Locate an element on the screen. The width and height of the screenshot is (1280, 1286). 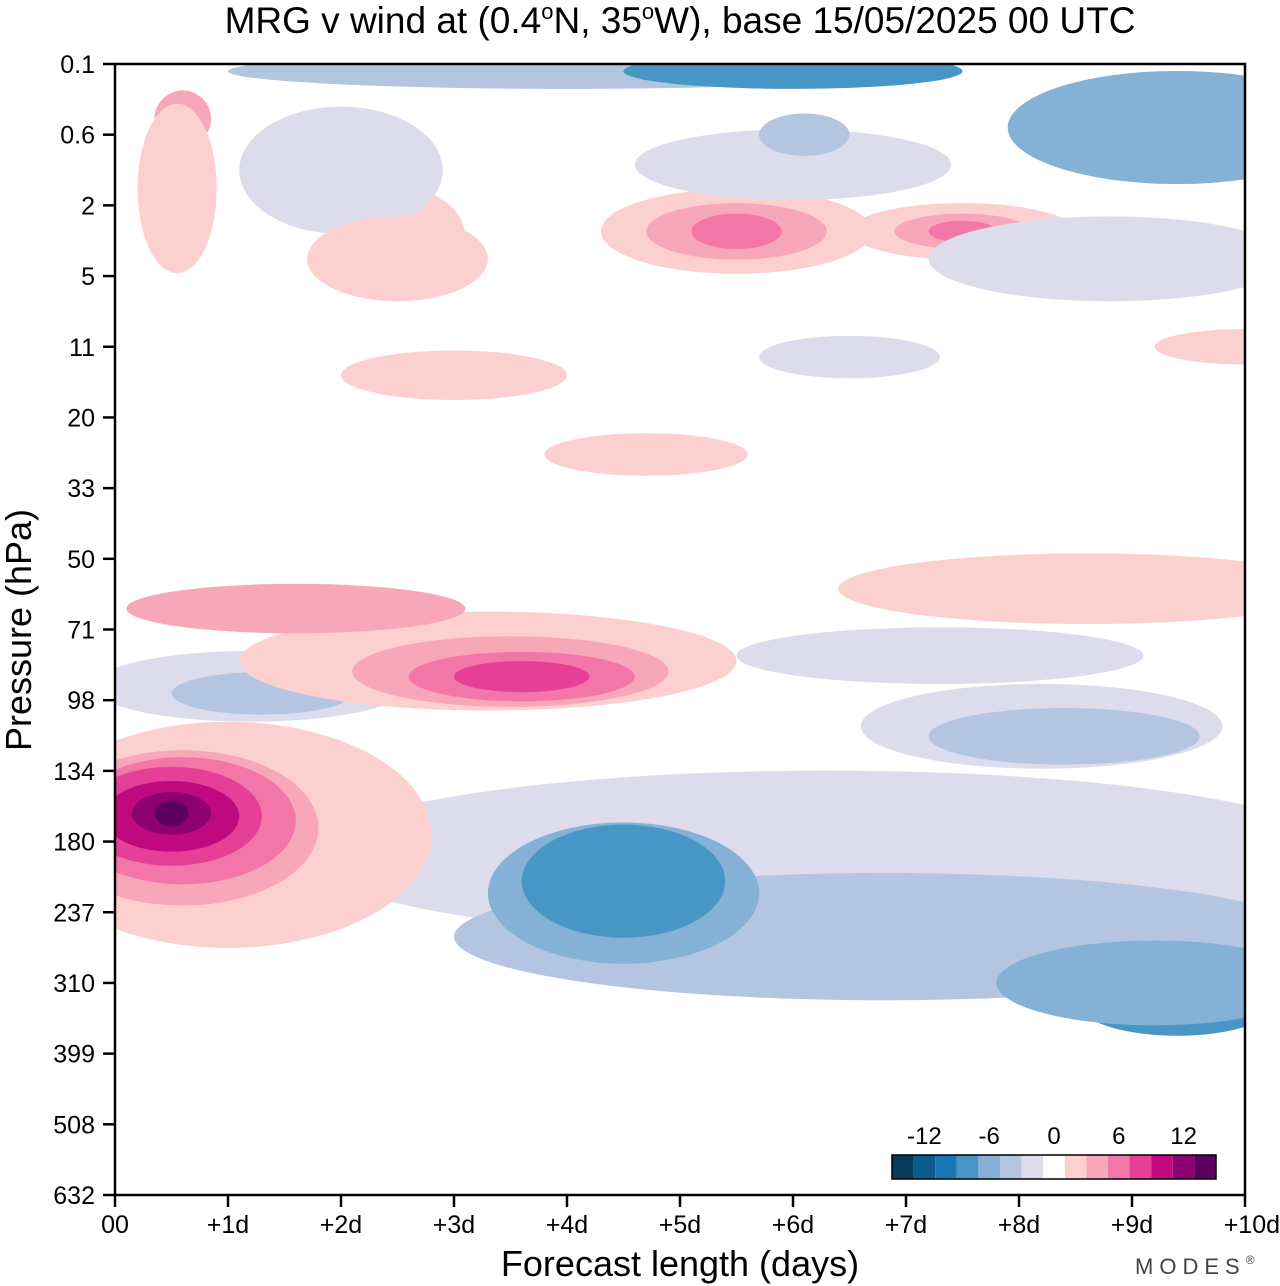
x-tick-label: +10d is located at coordinates (1252, 1225).